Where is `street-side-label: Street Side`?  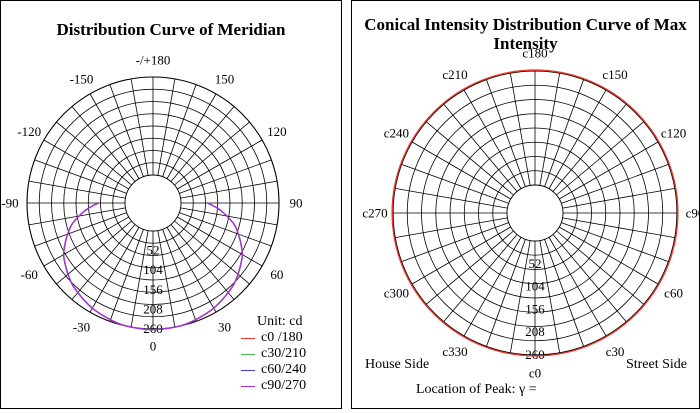 street-side-label: Street Side is located at coordinates (656, 364).